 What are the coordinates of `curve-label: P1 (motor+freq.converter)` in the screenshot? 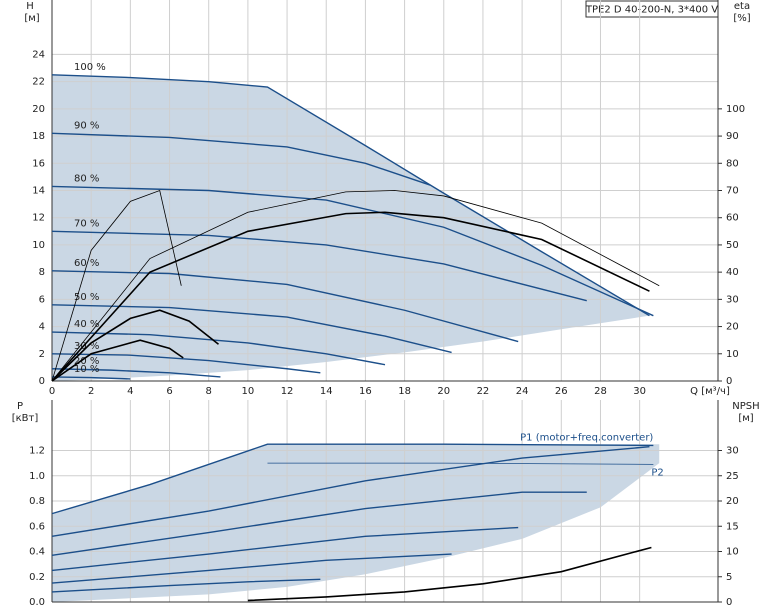 It's located at (586, 437).